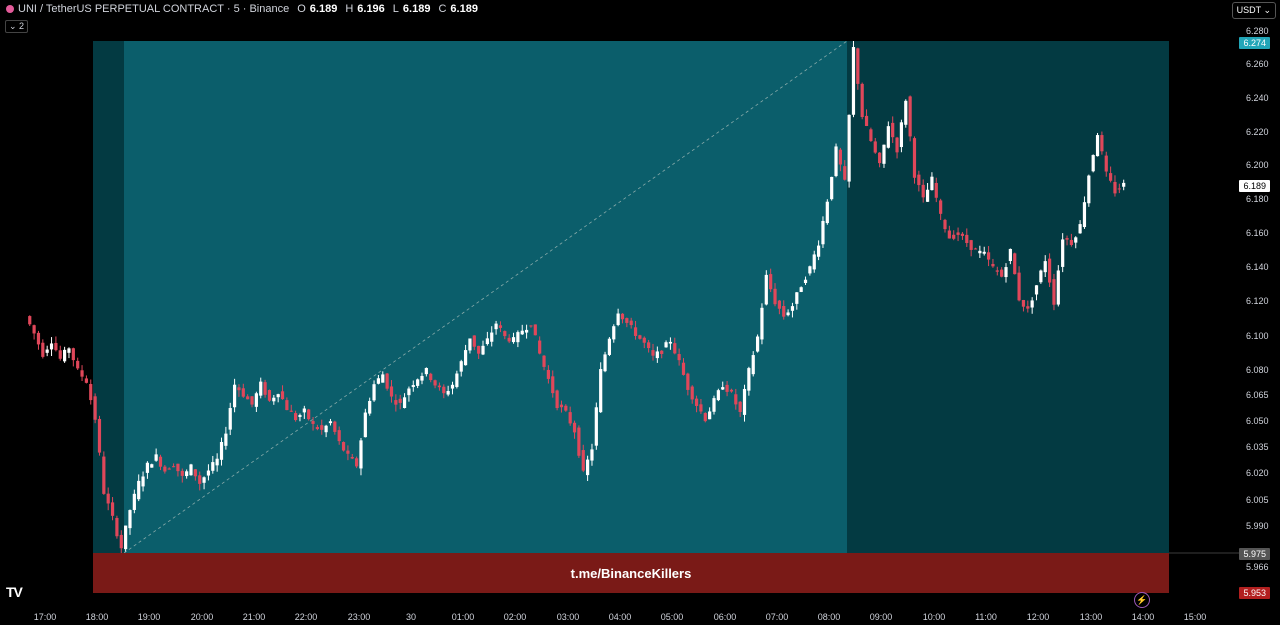  I want to click on time-tick-label: 09:00, so click(881, 617).